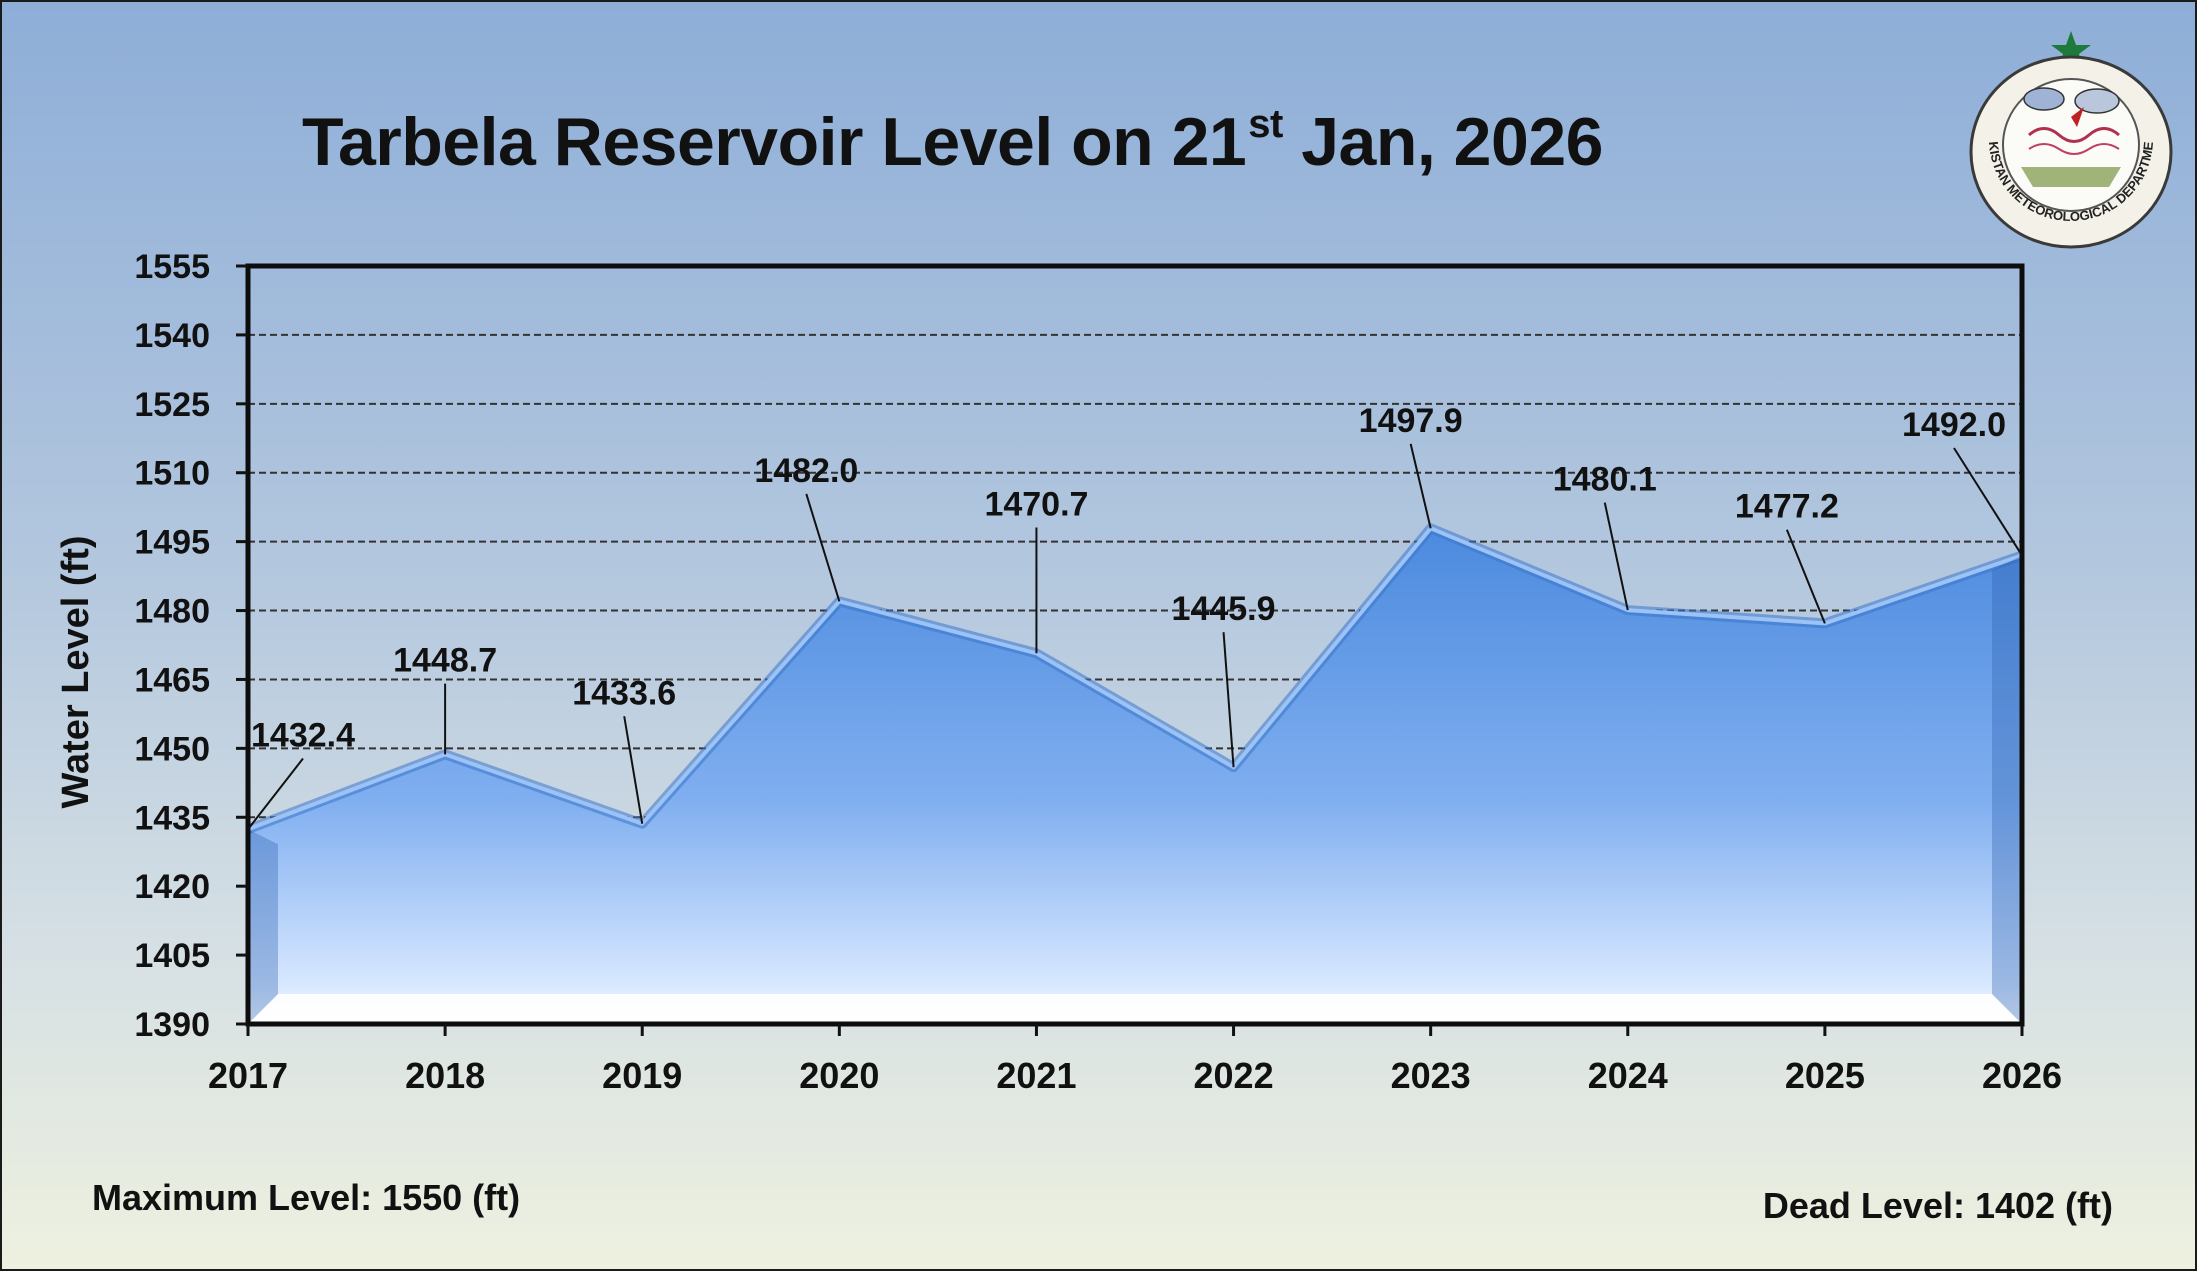 The height and width of the screenshot is (1271, 2197). What do you see at coordinates (1411, 421) in the screenshot?
I see `data-label: 1497.9` at bounding box center [1411, 421].